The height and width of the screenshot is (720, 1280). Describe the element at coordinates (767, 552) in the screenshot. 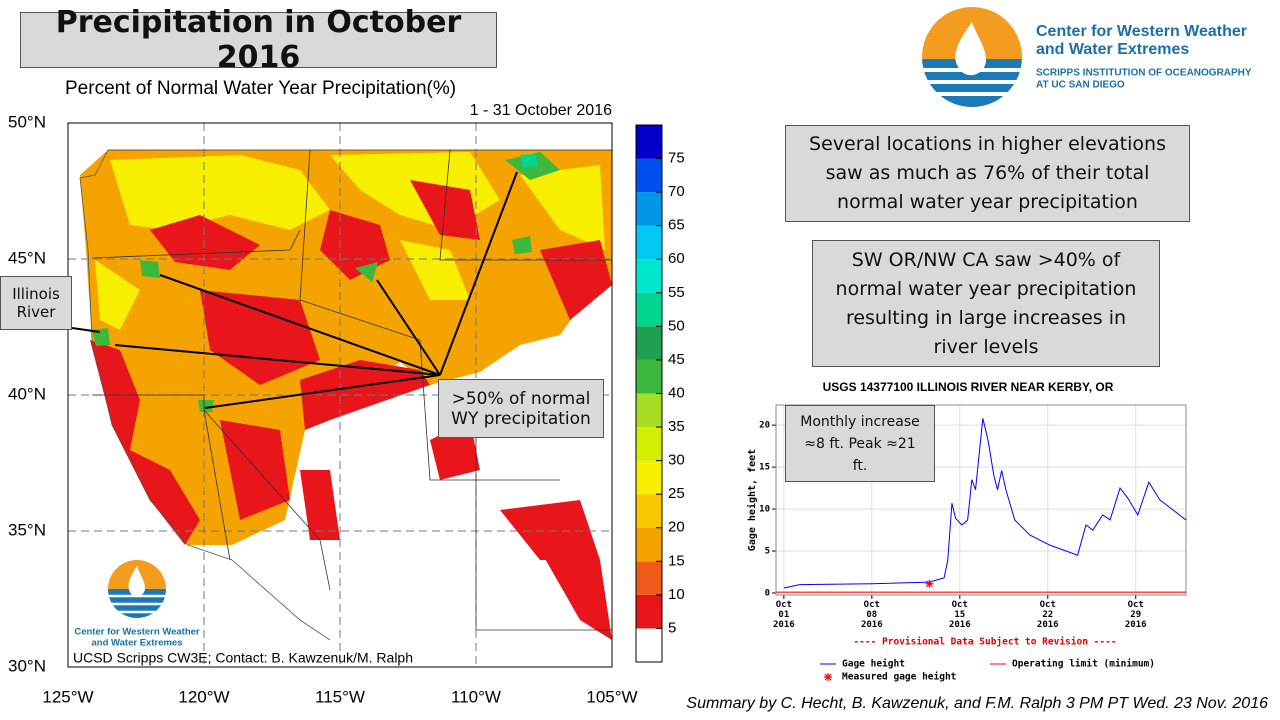

I see `y-tick-label: 5` at that location.